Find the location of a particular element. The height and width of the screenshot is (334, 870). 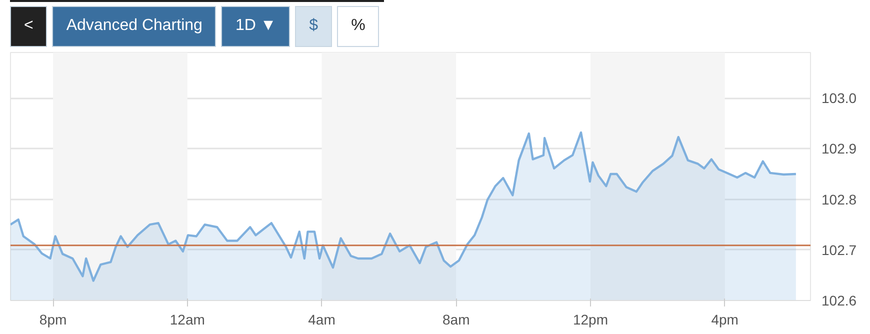

text: Advanced Charting is located at coordinates (134, 26).